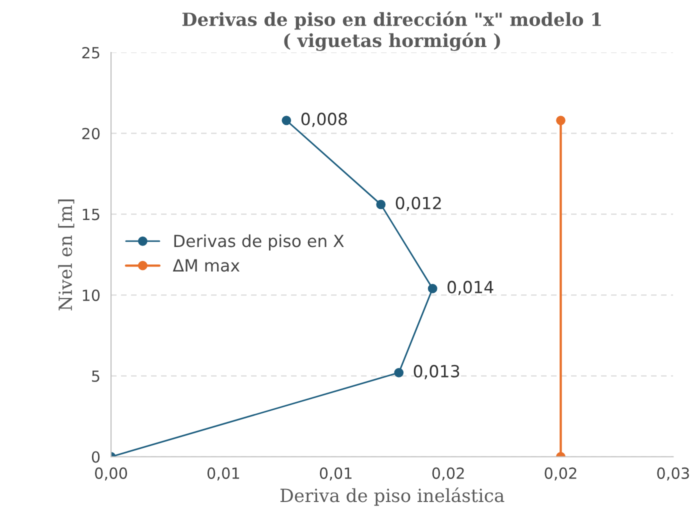 This screenshot has height=525, width=694. Describe the element at coordinates (324, 119) in the screenshot. I see `data-label: 0,008` at that location.